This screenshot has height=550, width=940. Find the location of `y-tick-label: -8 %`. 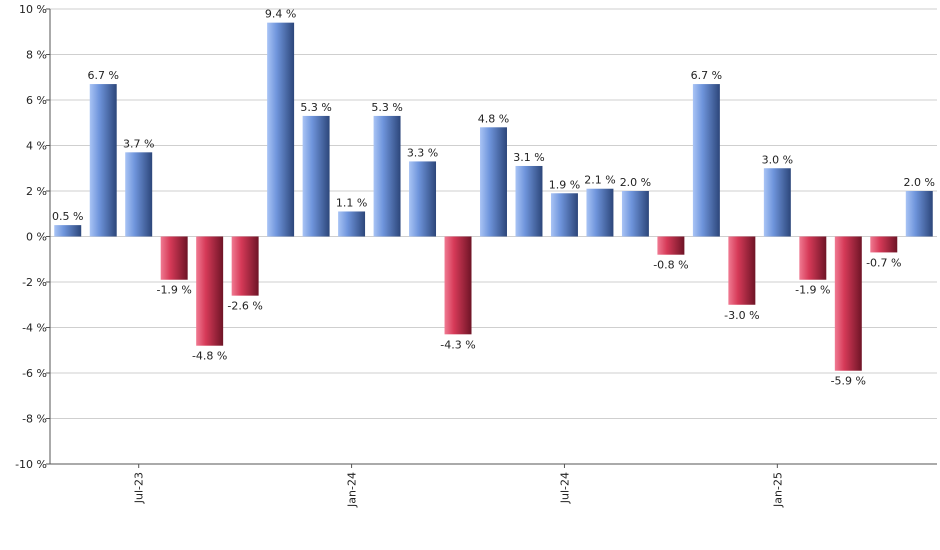

y-tick-label: -8 % is located at coordinates (34, 419).